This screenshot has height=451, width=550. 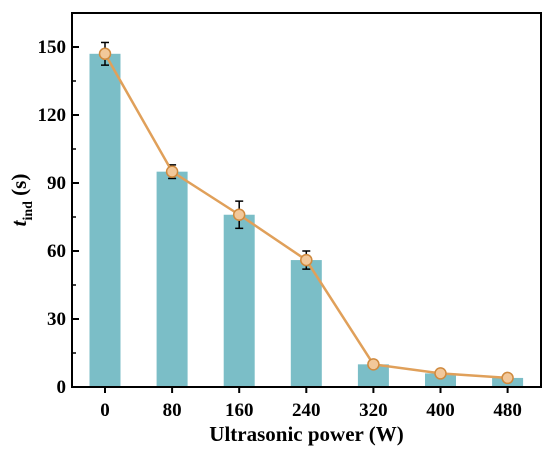 What do you see at coordinates (239, 410) in the screenshot?
I see `x-tick-label-160: 160` at bounding box center [239, 410].